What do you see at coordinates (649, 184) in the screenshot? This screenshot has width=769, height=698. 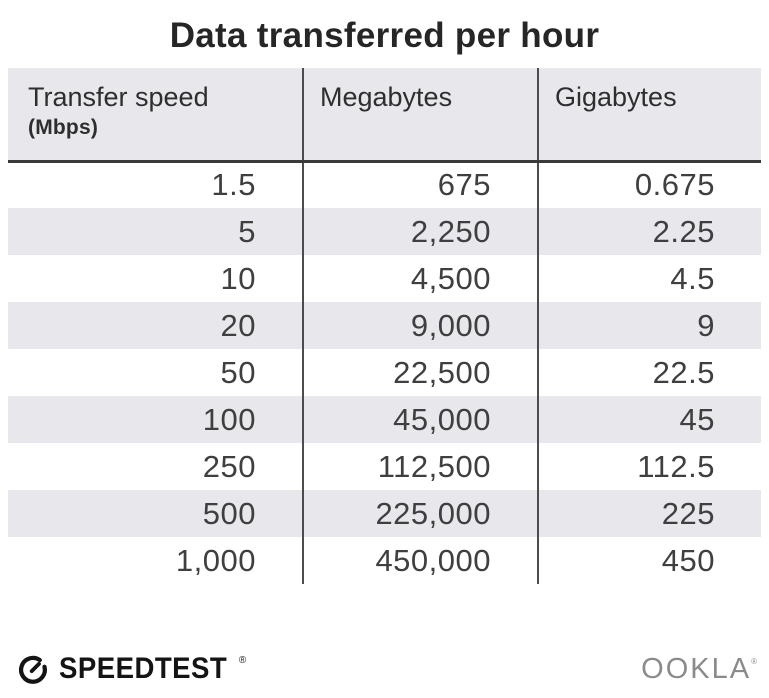 I see `cell-gigabytes: 0.675` at bounding box center [649, 184].